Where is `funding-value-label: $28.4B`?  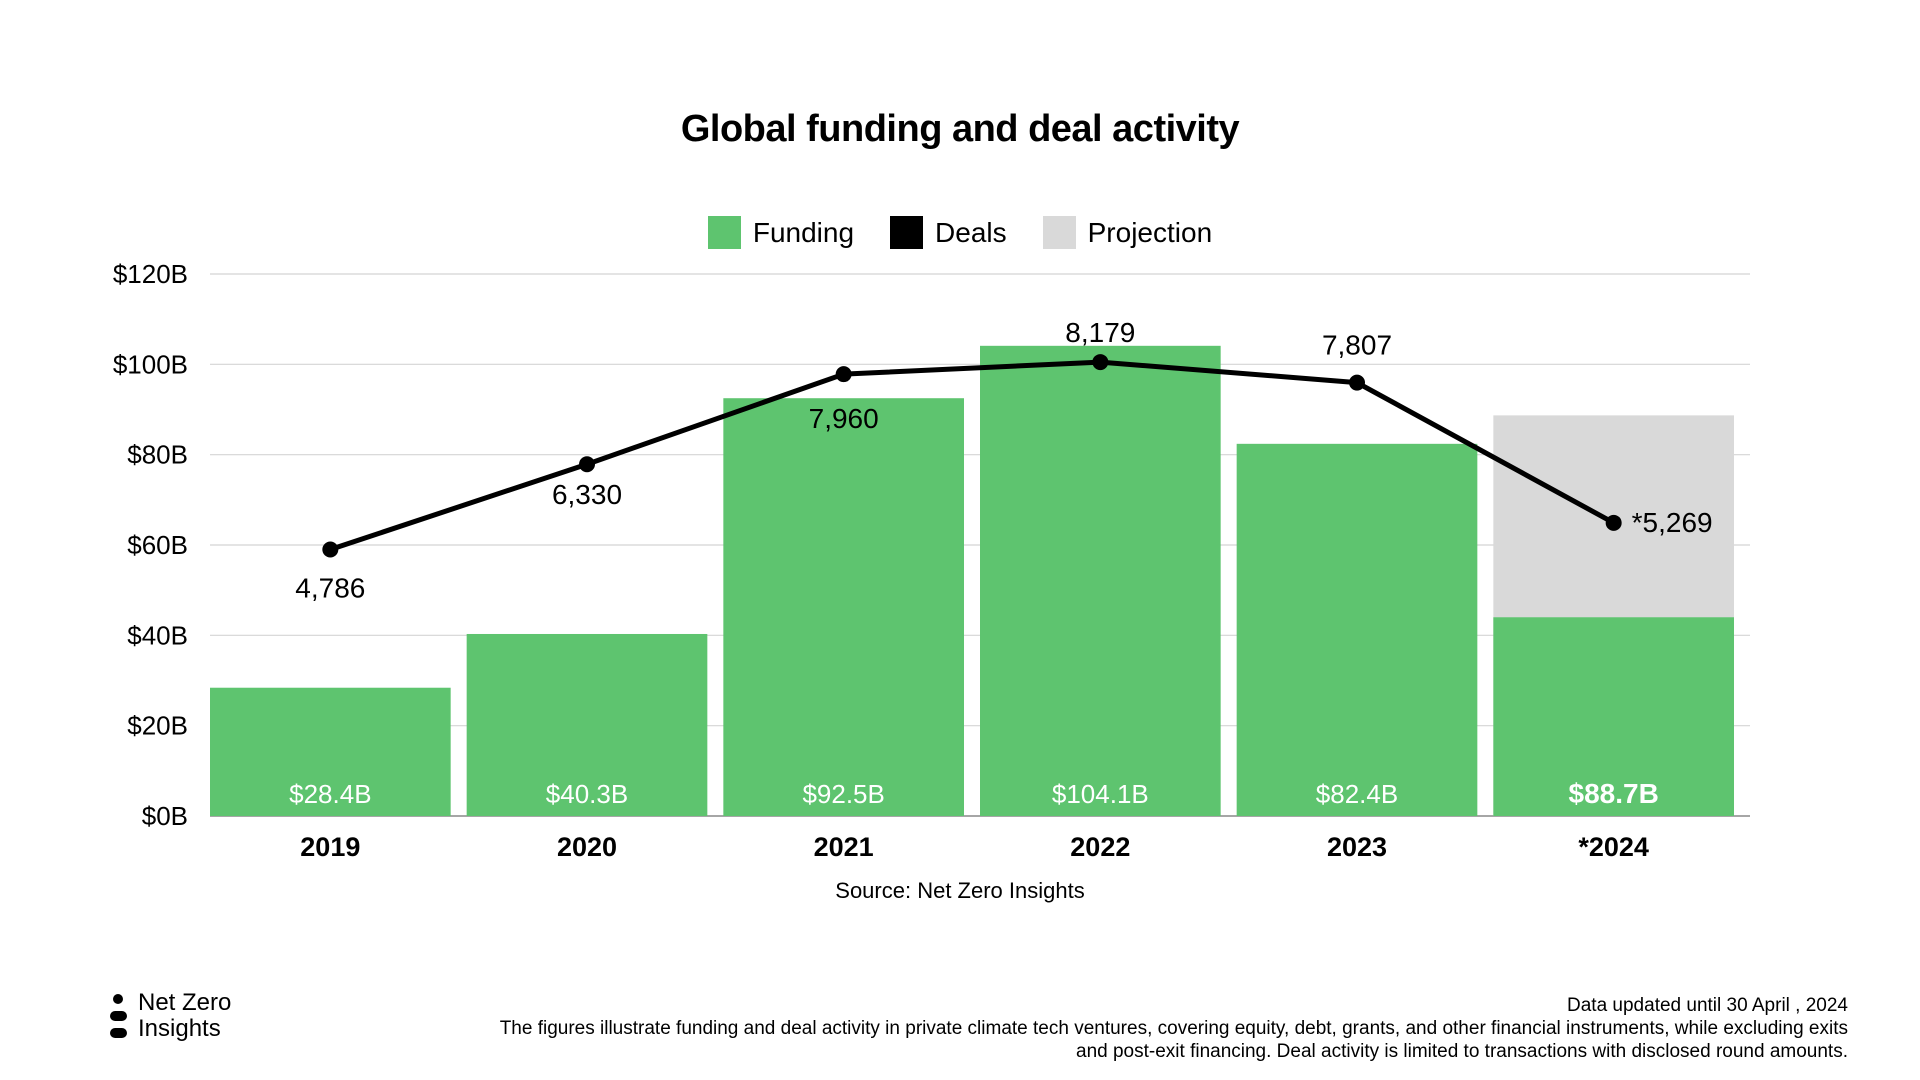 funding-value-label: $28.4B is located at coordinates (330, 794).